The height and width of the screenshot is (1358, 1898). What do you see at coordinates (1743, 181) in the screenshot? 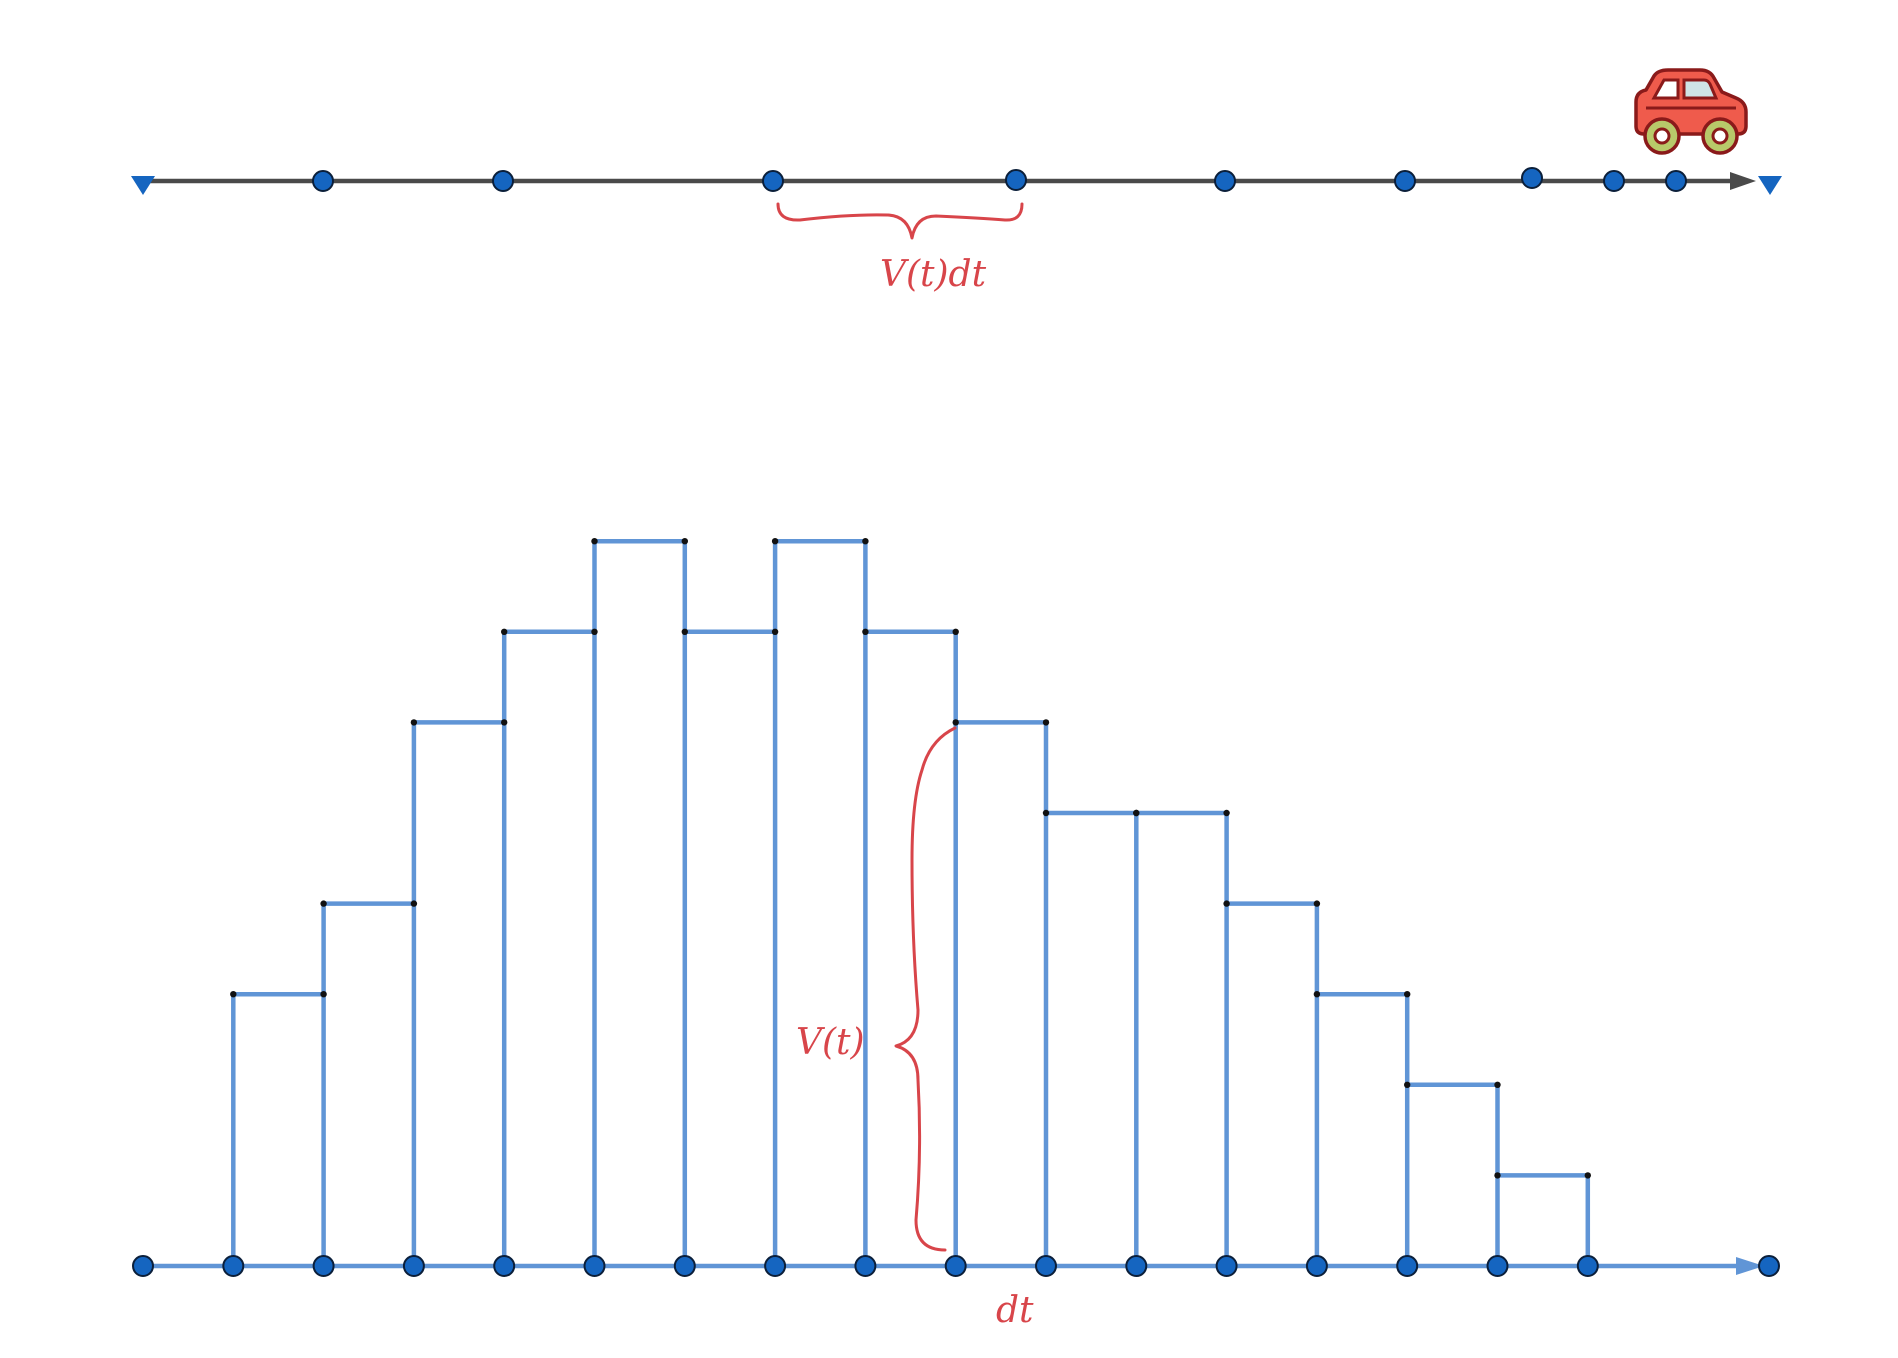
I see `top-axis-arrowhead` at bounding box center [1743, 181].